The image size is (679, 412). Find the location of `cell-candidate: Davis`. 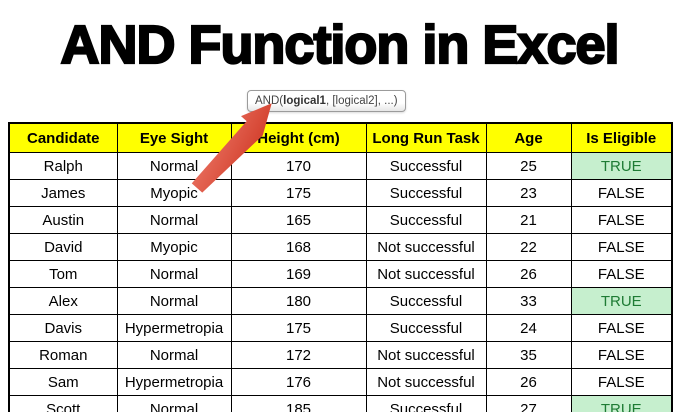

cell-candidate: Davis is located at coordinates (63, 328).